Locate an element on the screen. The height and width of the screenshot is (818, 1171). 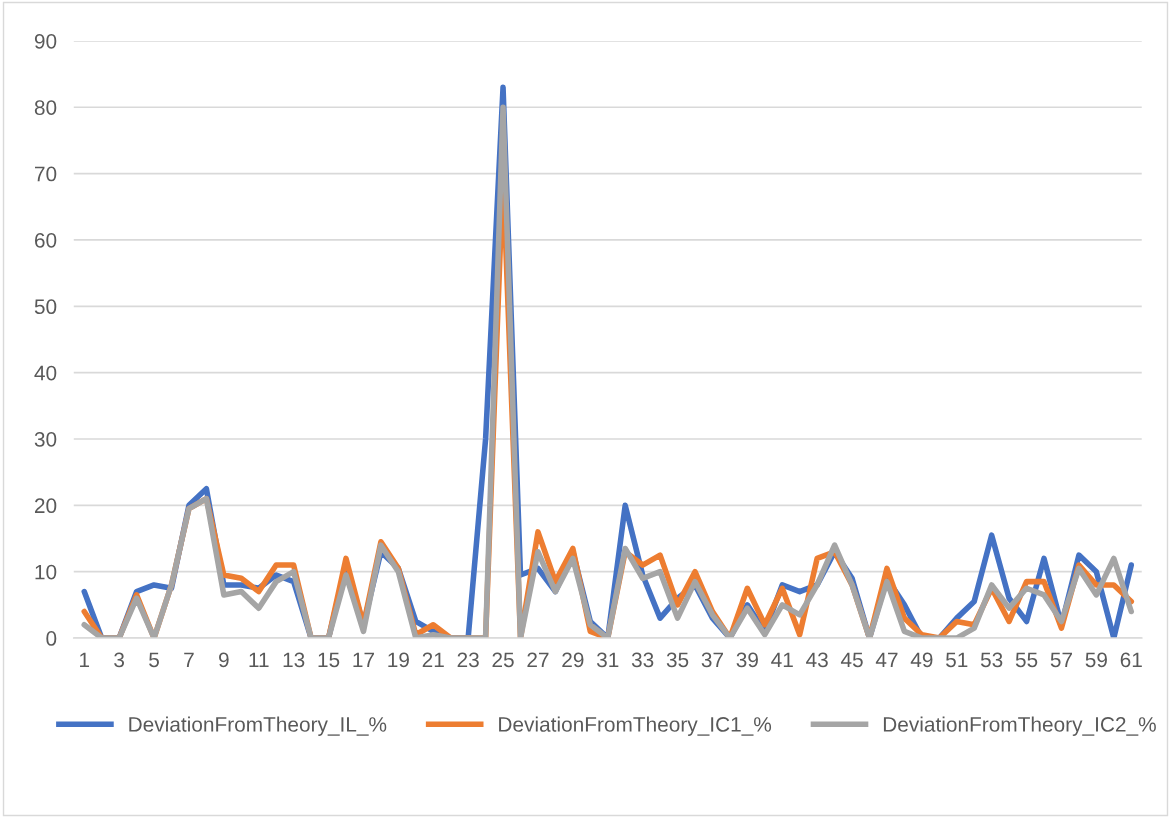
y-tick-label: 0 is located at coordinates (51, 638).